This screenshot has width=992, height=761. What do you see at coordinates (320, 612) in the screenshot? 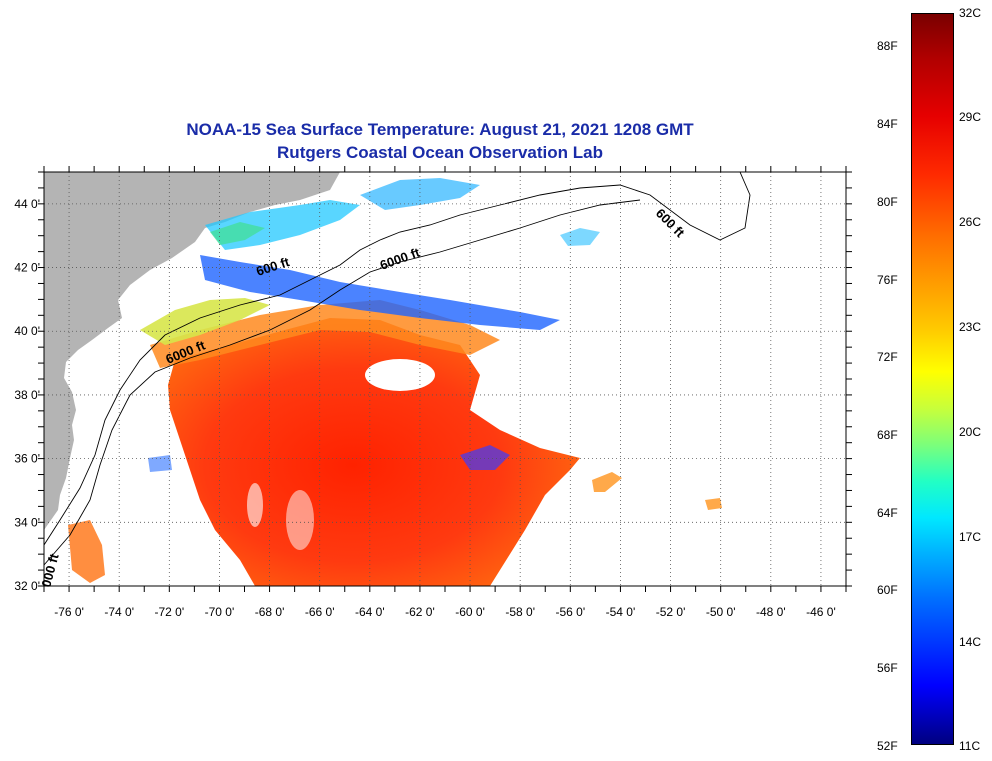
I see `lon-tick-label: -66 0'` at bounding box center [320, 612].